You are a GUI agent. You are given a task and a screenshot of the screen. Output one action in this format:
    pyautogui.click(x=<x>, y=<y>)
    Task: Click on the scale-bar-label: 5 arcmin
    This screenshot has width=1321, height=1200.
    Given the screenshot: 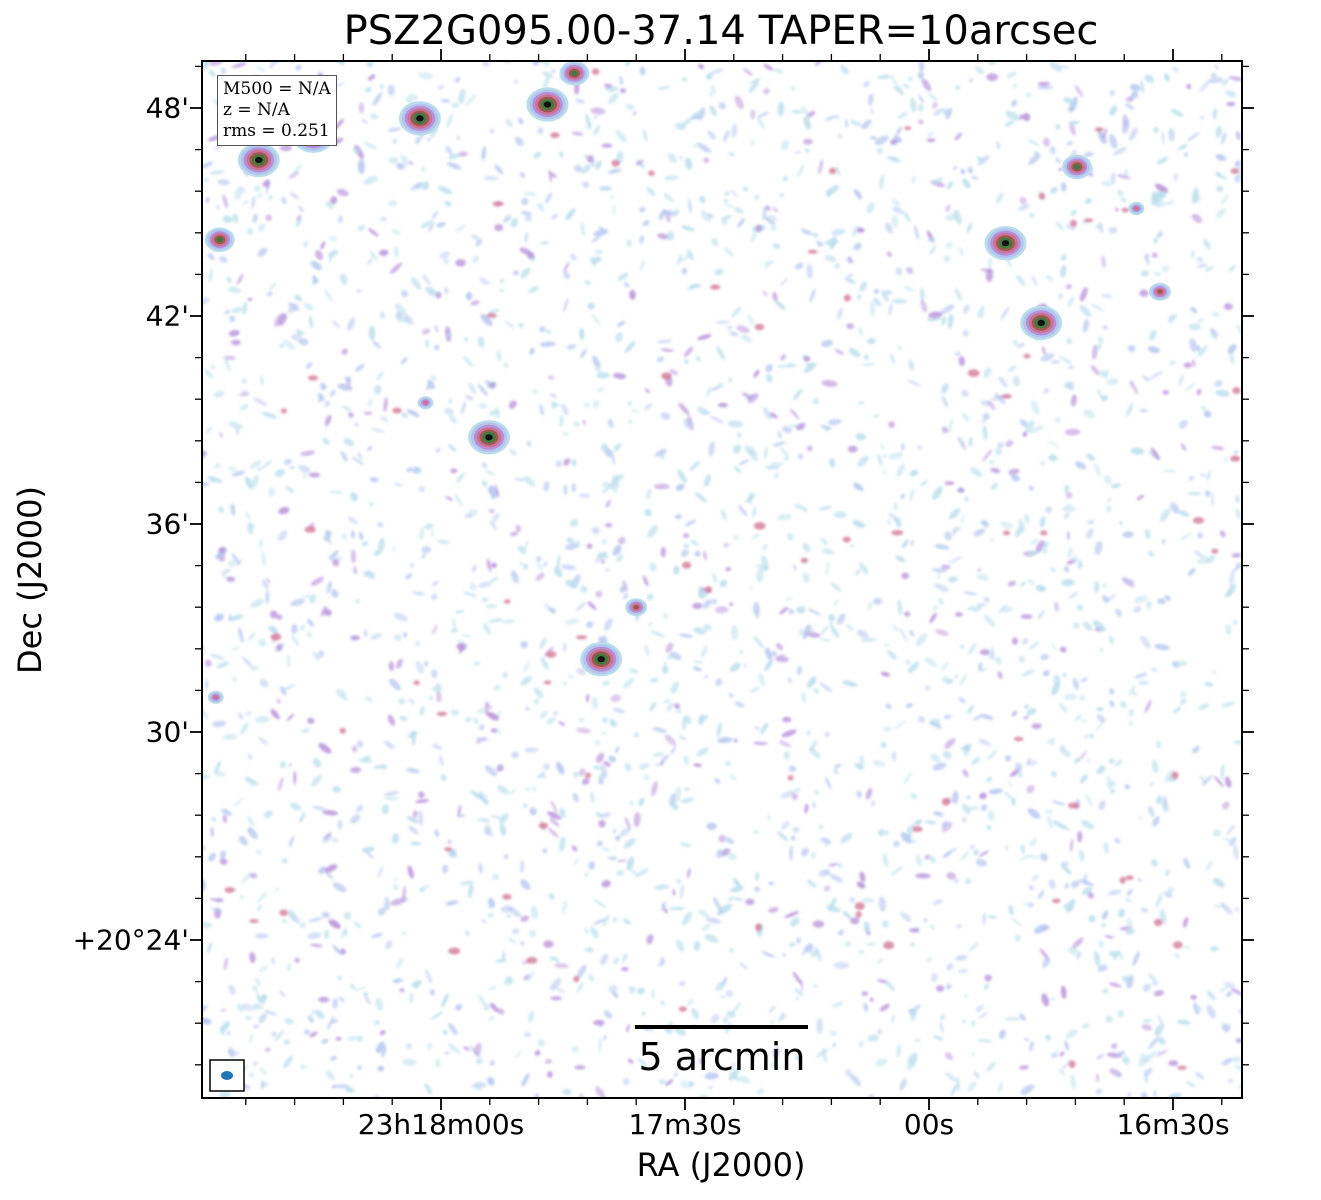 What is the action you would take?
    pyautogui.click(x=722, y=1057)
    